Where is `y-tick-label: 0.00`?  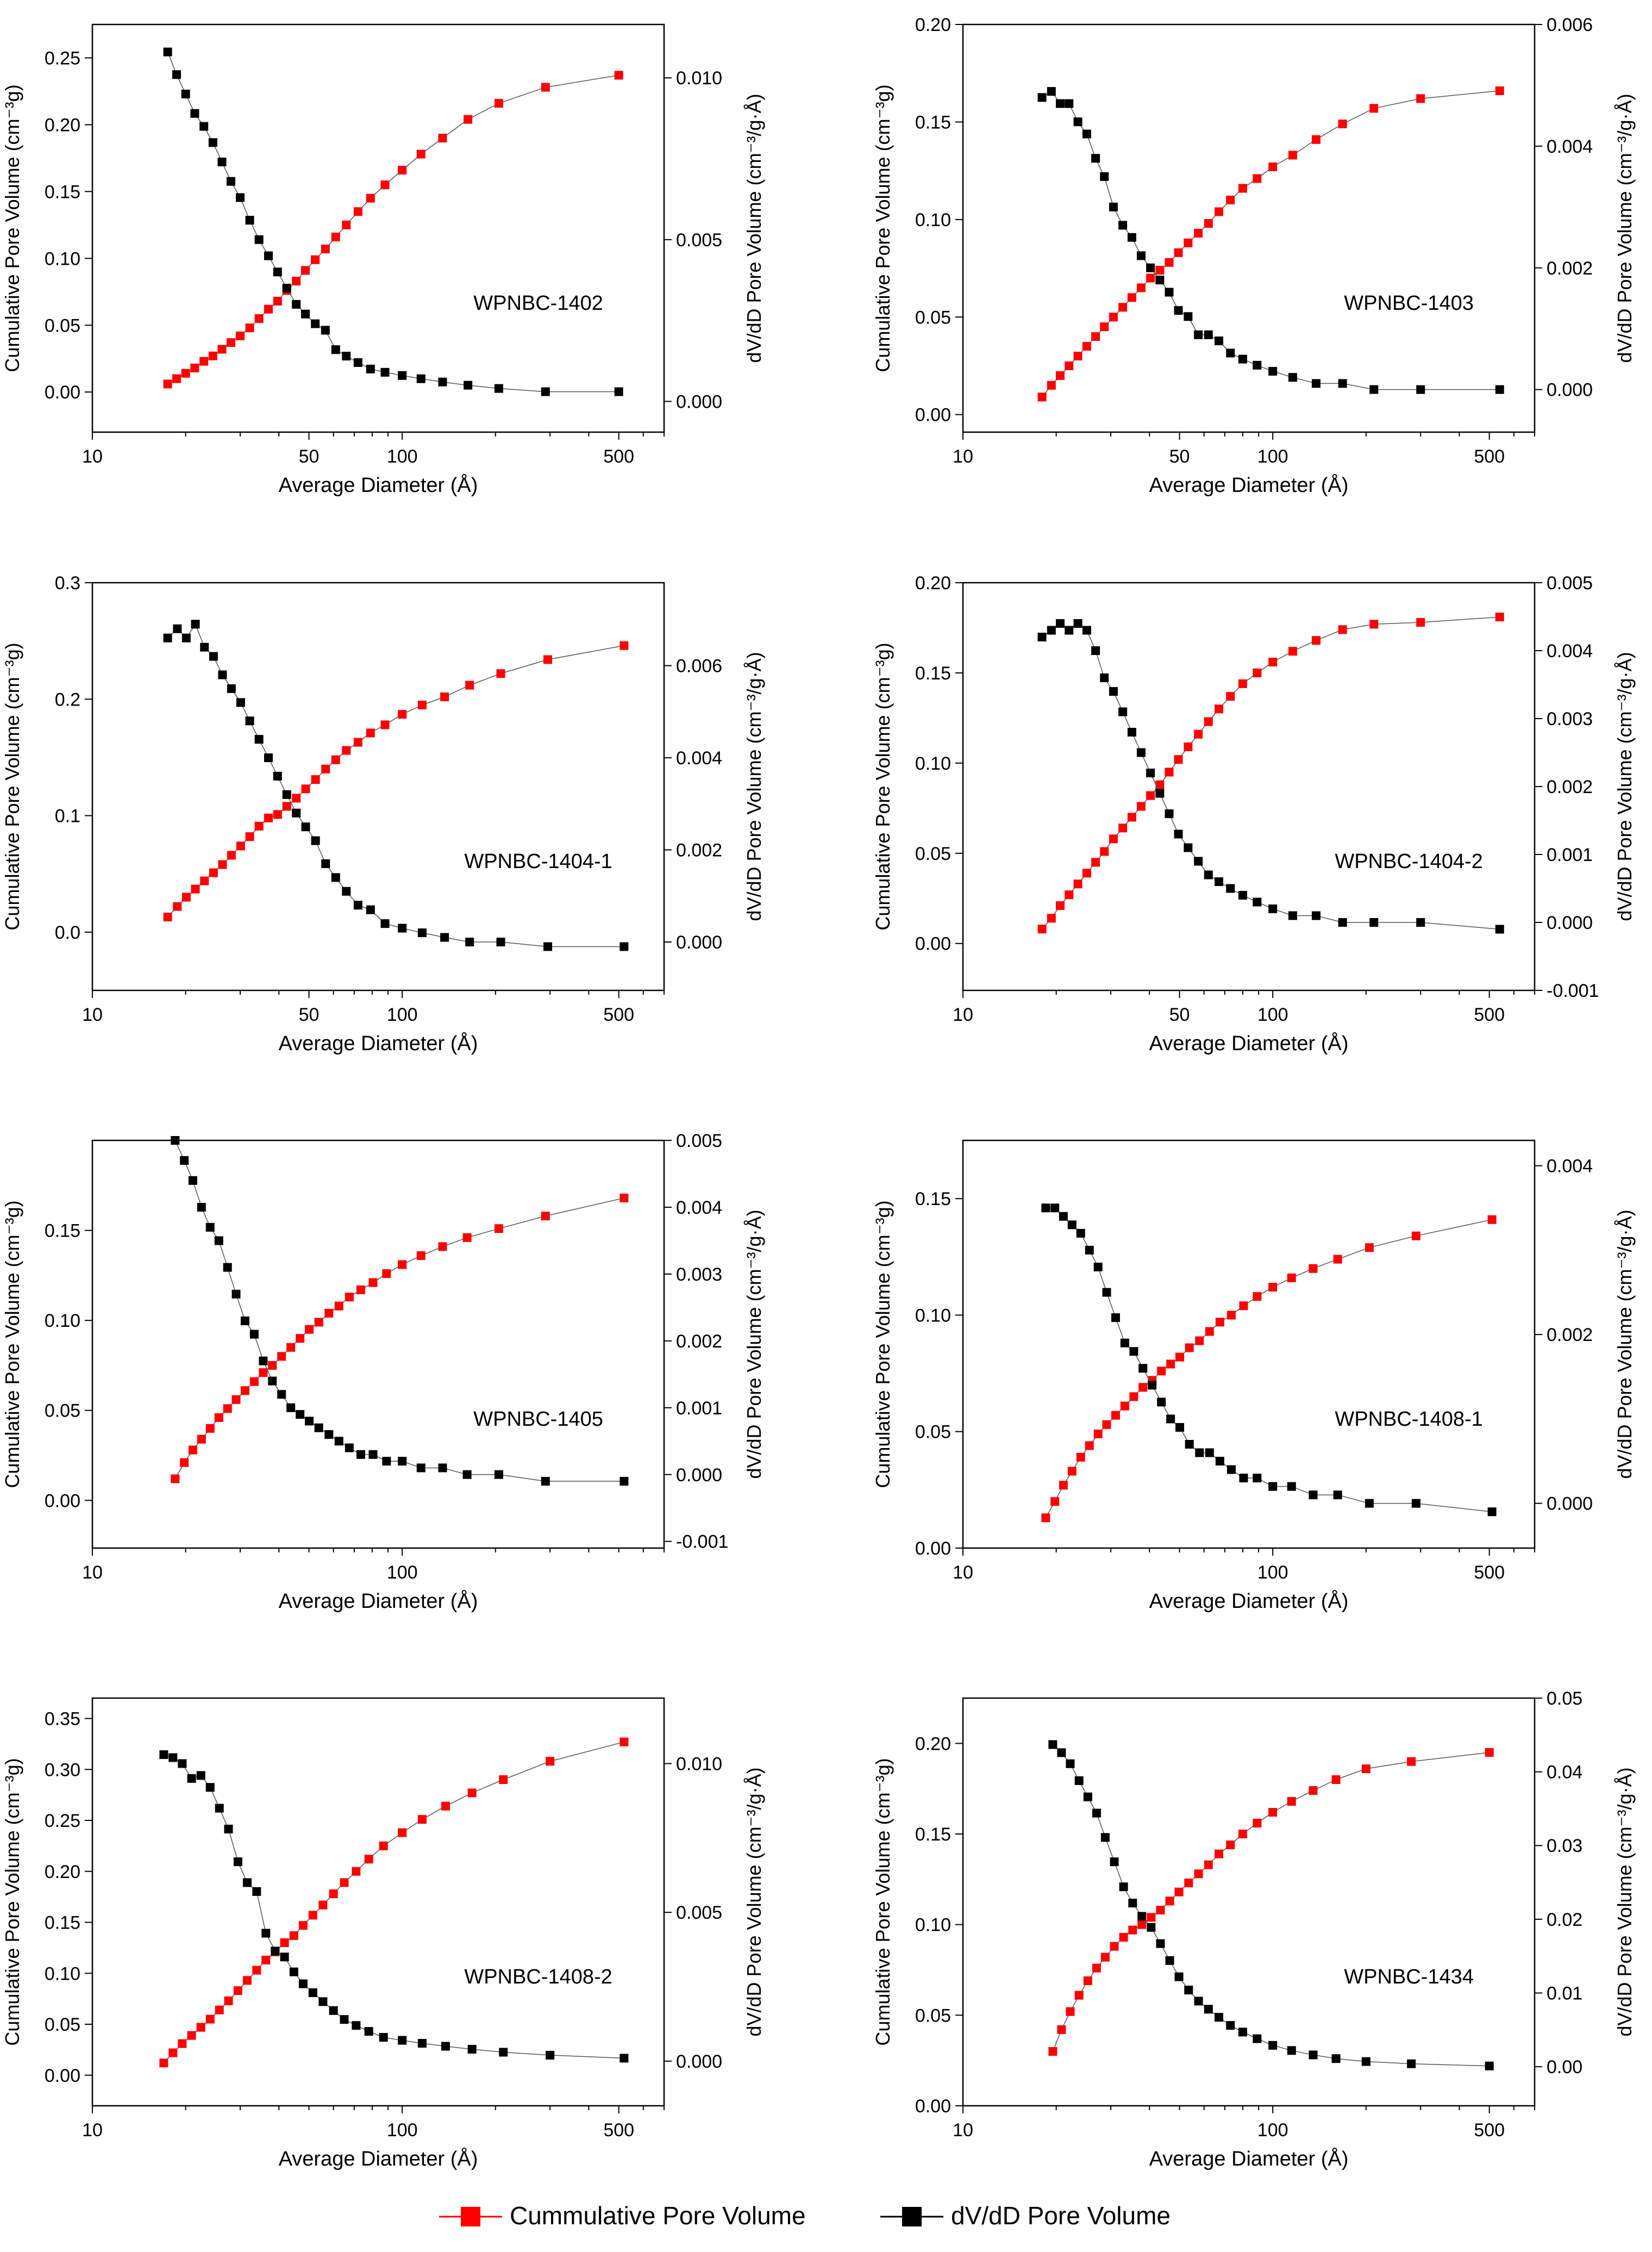
y-tick-label: 0.00 is located at coordinates (62, 392).